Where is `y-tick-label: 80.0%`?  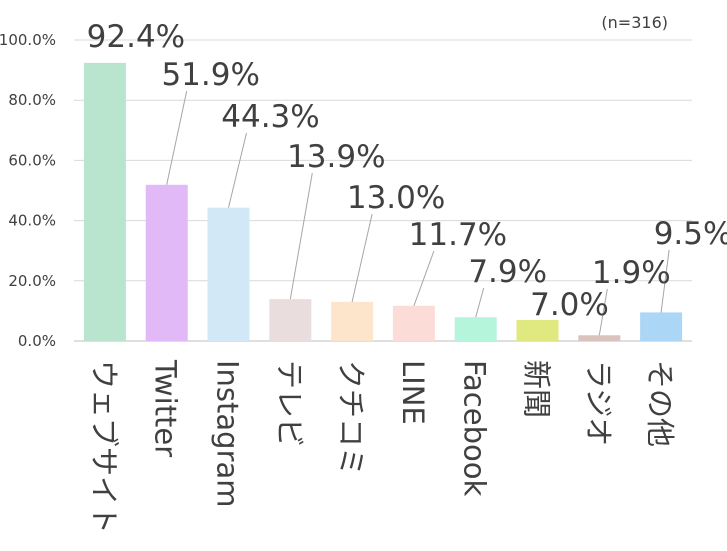 y-tick-label: 80.0% is located at coordinates (32, 100).